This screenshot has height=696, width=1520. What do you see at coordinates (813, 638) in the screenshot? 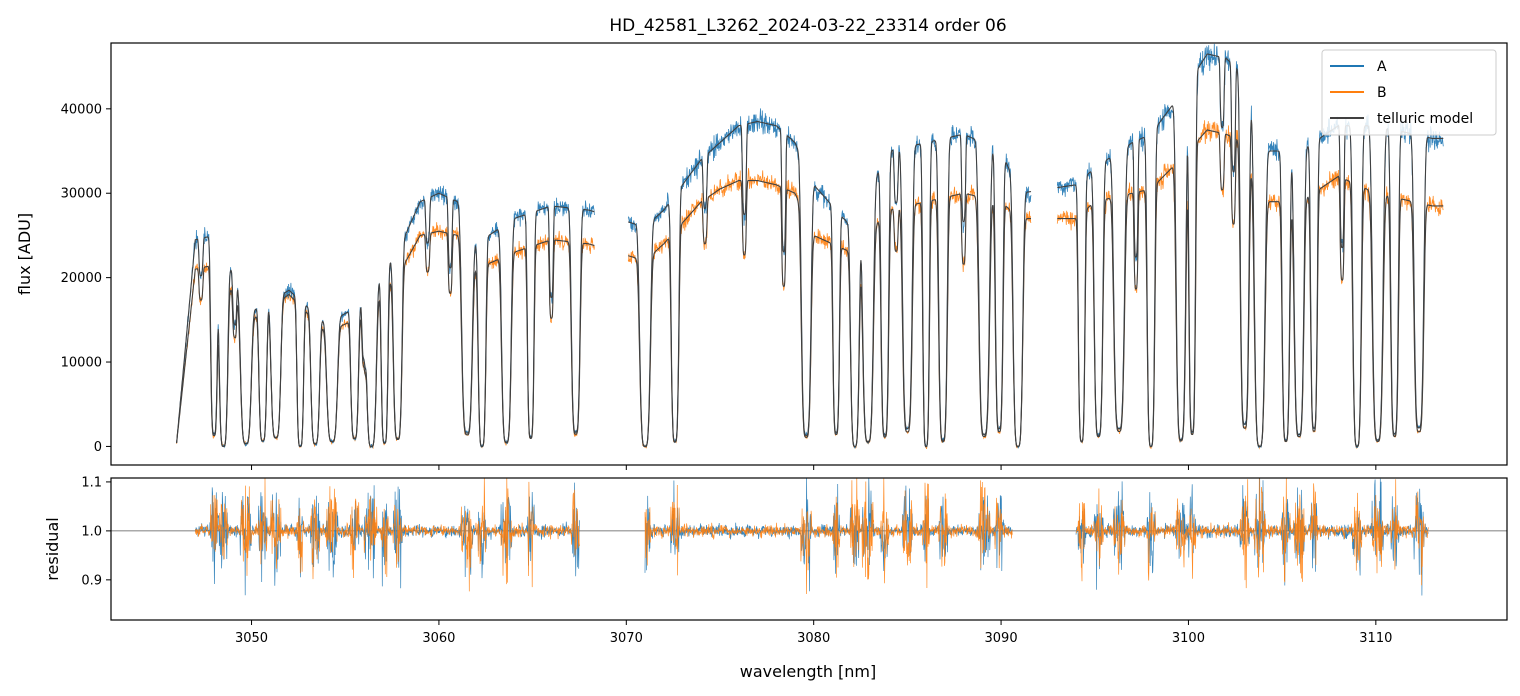
I see `x-tick-label: 3080` at bounding box center [813, 638].